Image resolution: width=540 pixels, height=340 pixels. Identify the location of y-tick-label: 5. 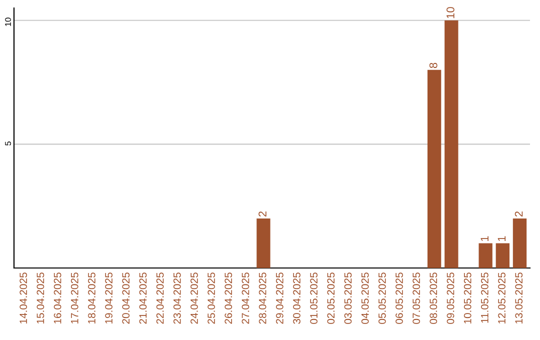
(8, 144).